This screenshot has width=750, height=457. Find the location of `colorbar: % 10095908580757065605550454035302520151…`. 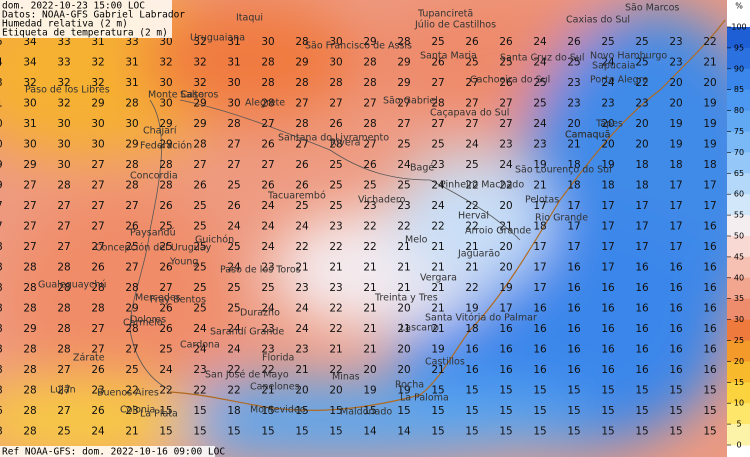

colorbar: % 10095908580757065605550454035302520151… is located at coordinates (738, 228).